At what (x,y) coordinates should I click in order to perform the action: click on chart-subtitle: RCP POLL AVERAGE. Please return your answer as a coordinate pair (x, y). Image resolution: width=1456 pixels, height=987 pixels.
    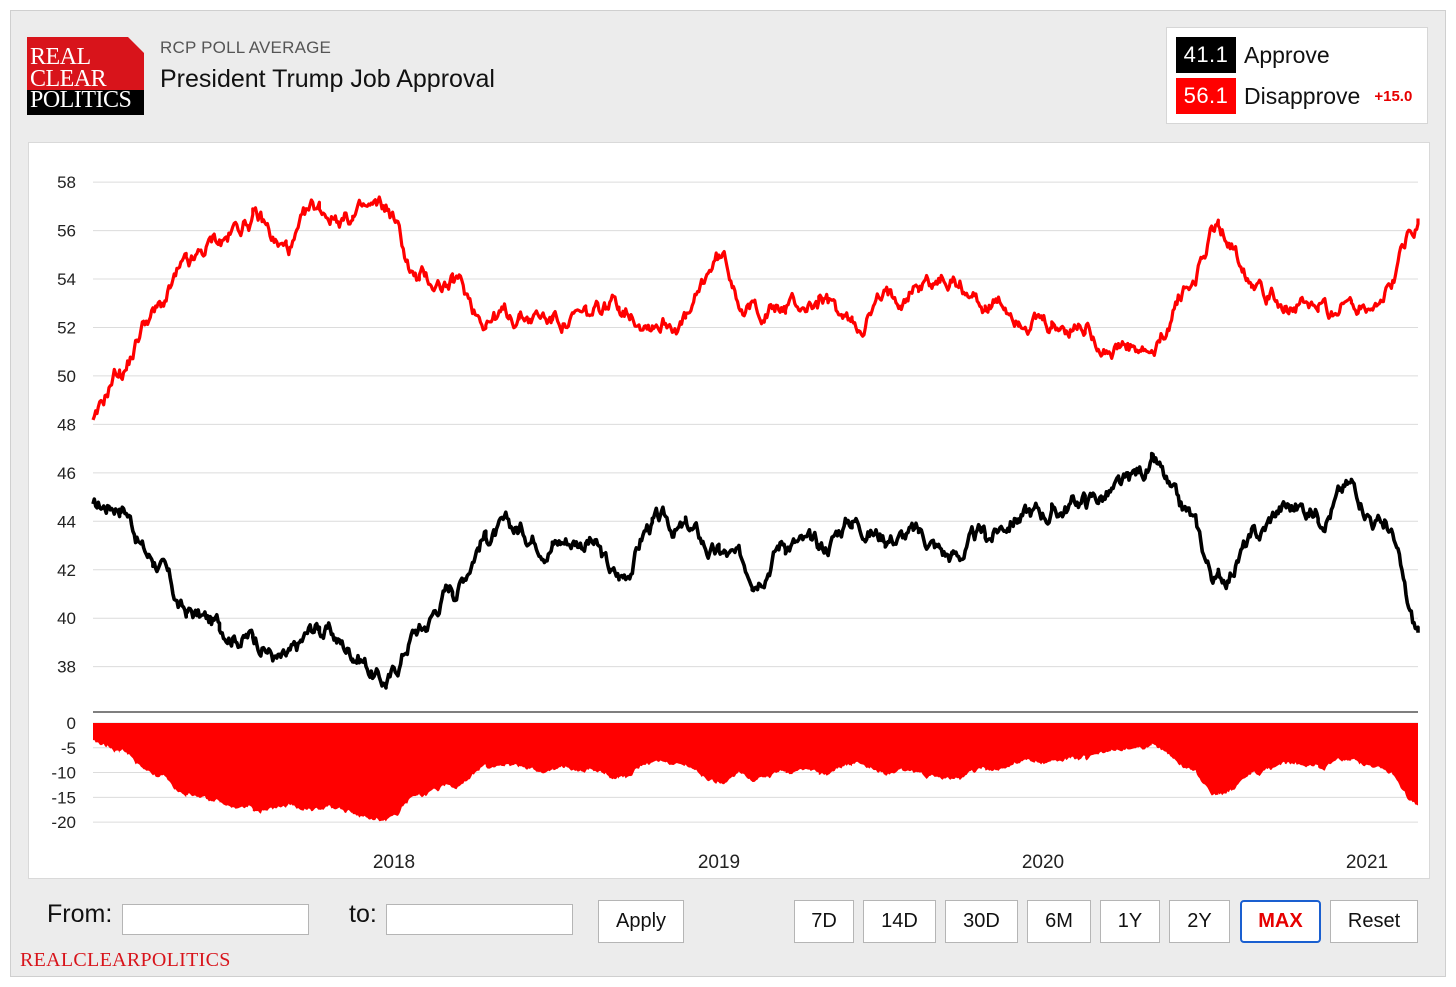
    Looking at the image, I should click on (246, 47).